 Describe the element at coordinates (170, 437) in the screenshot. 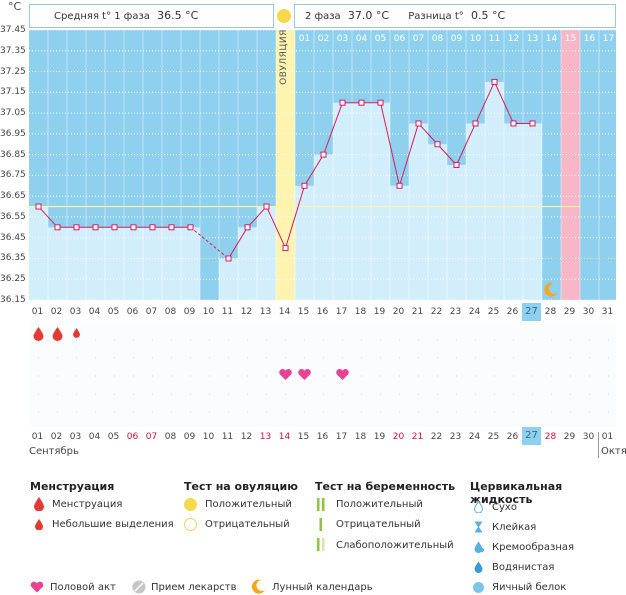

I see `calendar-day-label: 08` at that location.